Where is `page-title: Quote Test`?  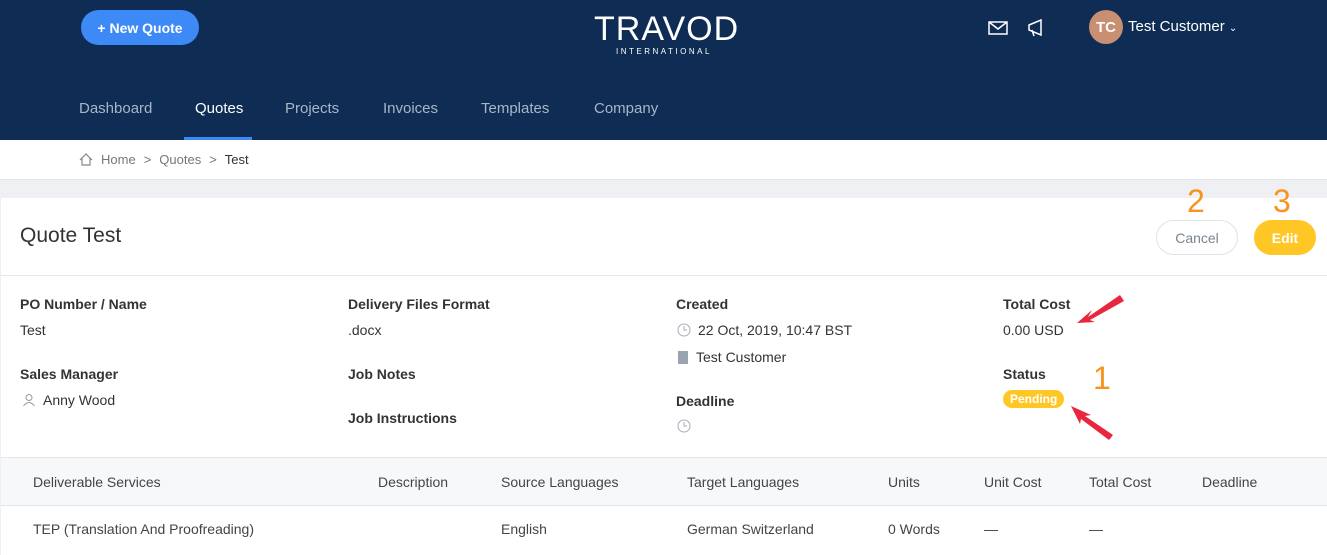 page-title: Quote Test is located at coordinates (71, 235).